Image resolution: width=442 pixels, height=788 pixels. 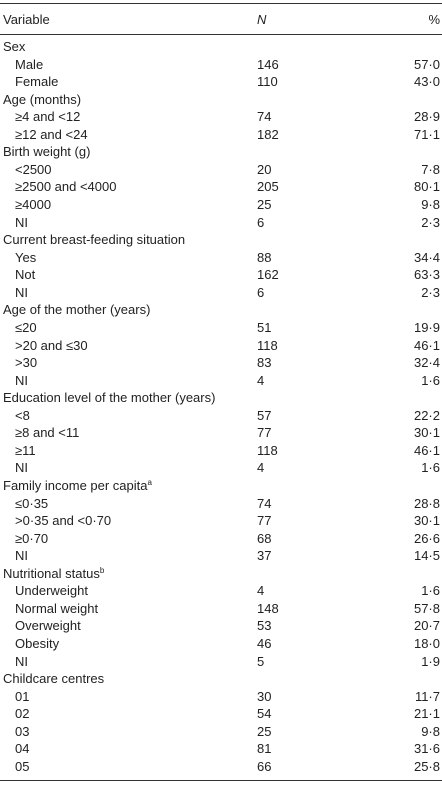 What do you see at coordinates (32, 538) in the screenshot?
I see `row-label: ≥0·70` at bounding box center [32, 538].